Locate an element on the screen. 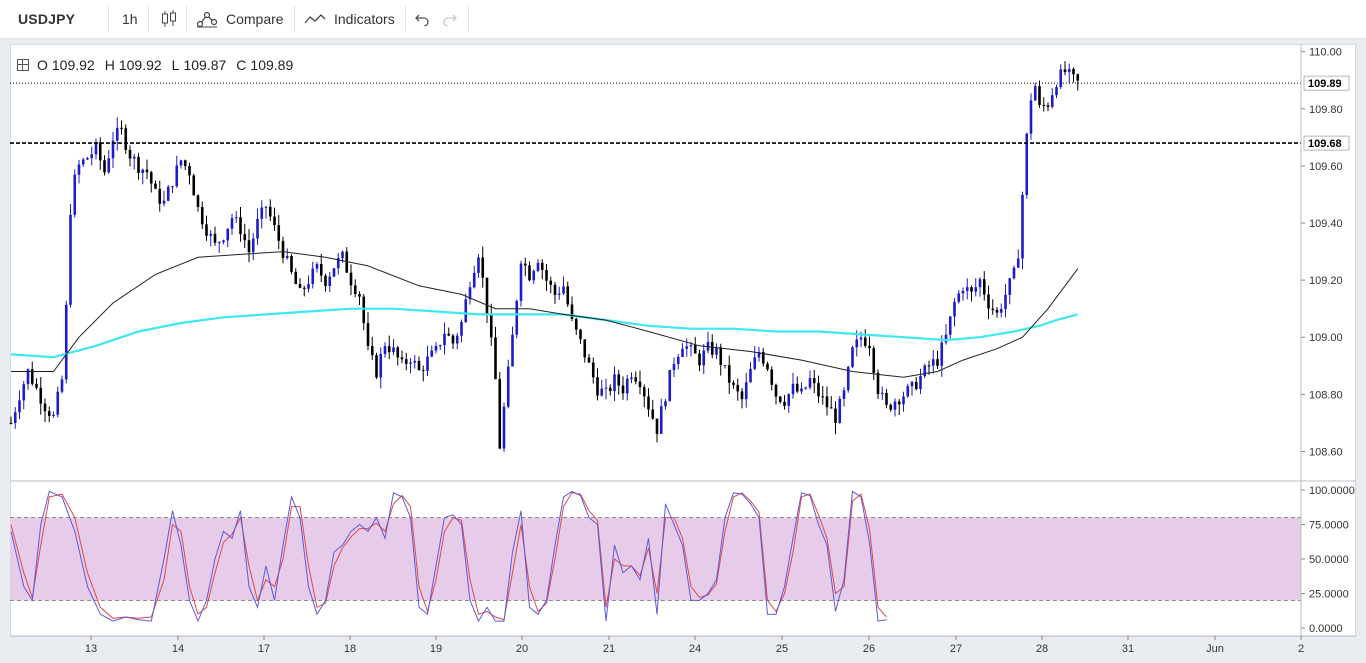  symbol-selector: USDJPY is located at coordinates (47, 19).